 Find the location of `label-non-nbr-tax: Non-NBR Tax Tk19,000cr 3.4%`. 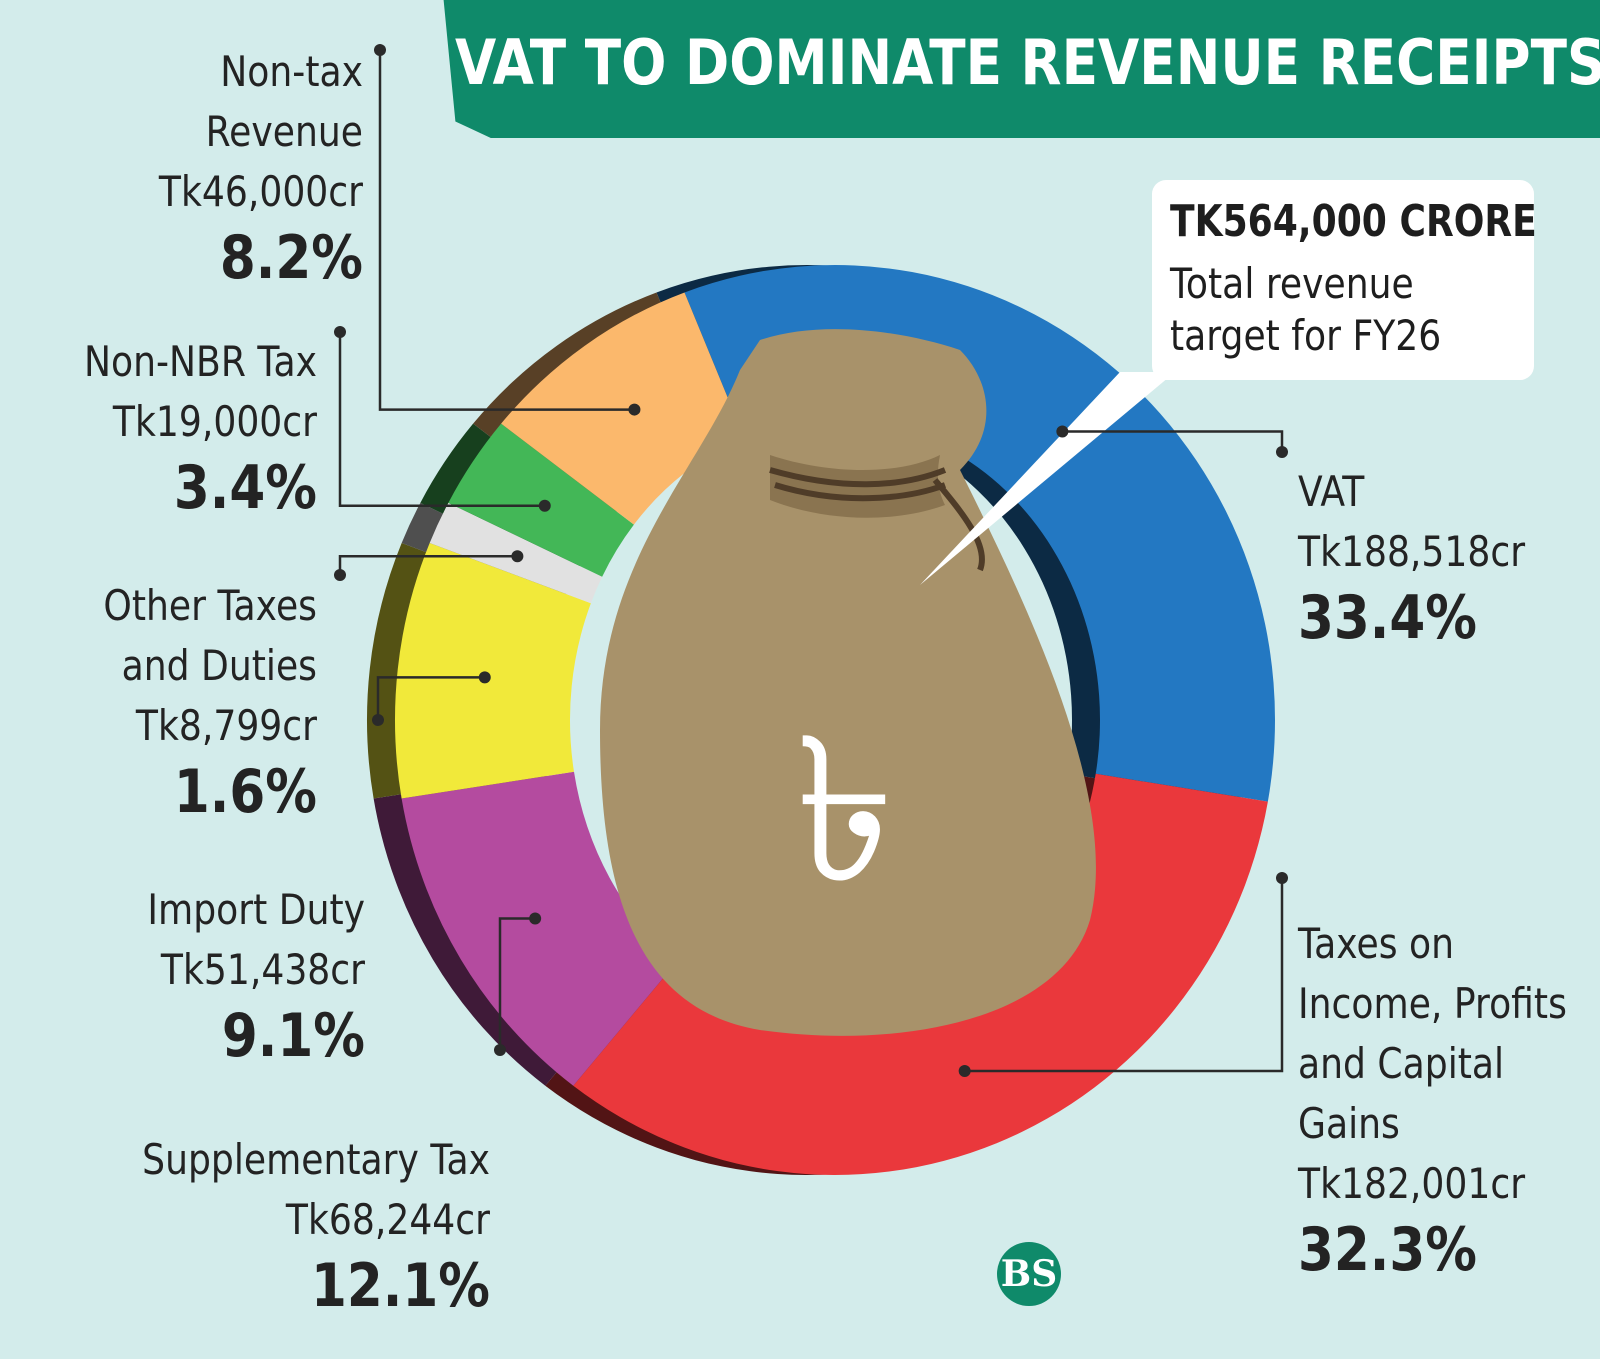

label-non-nbr-tax: Non-NBR Tax Tk19,000cr 3.4% is located at coordinates (188, 428).